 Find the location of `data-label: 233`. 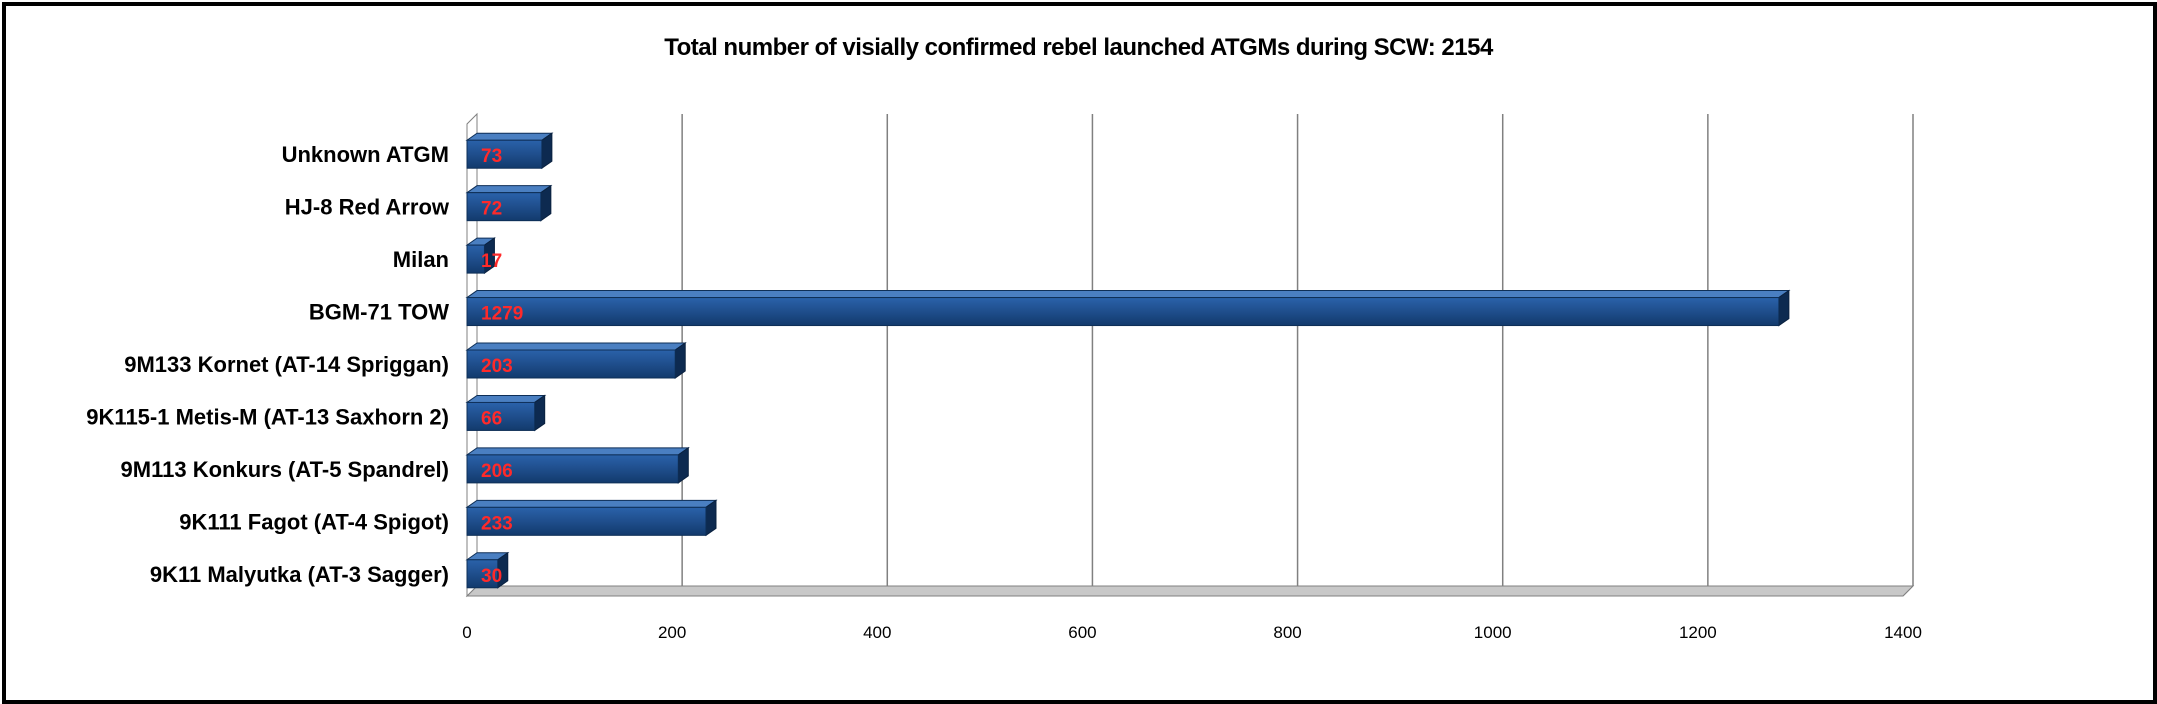

data-label: 233 is located at coordinates (497, 523).